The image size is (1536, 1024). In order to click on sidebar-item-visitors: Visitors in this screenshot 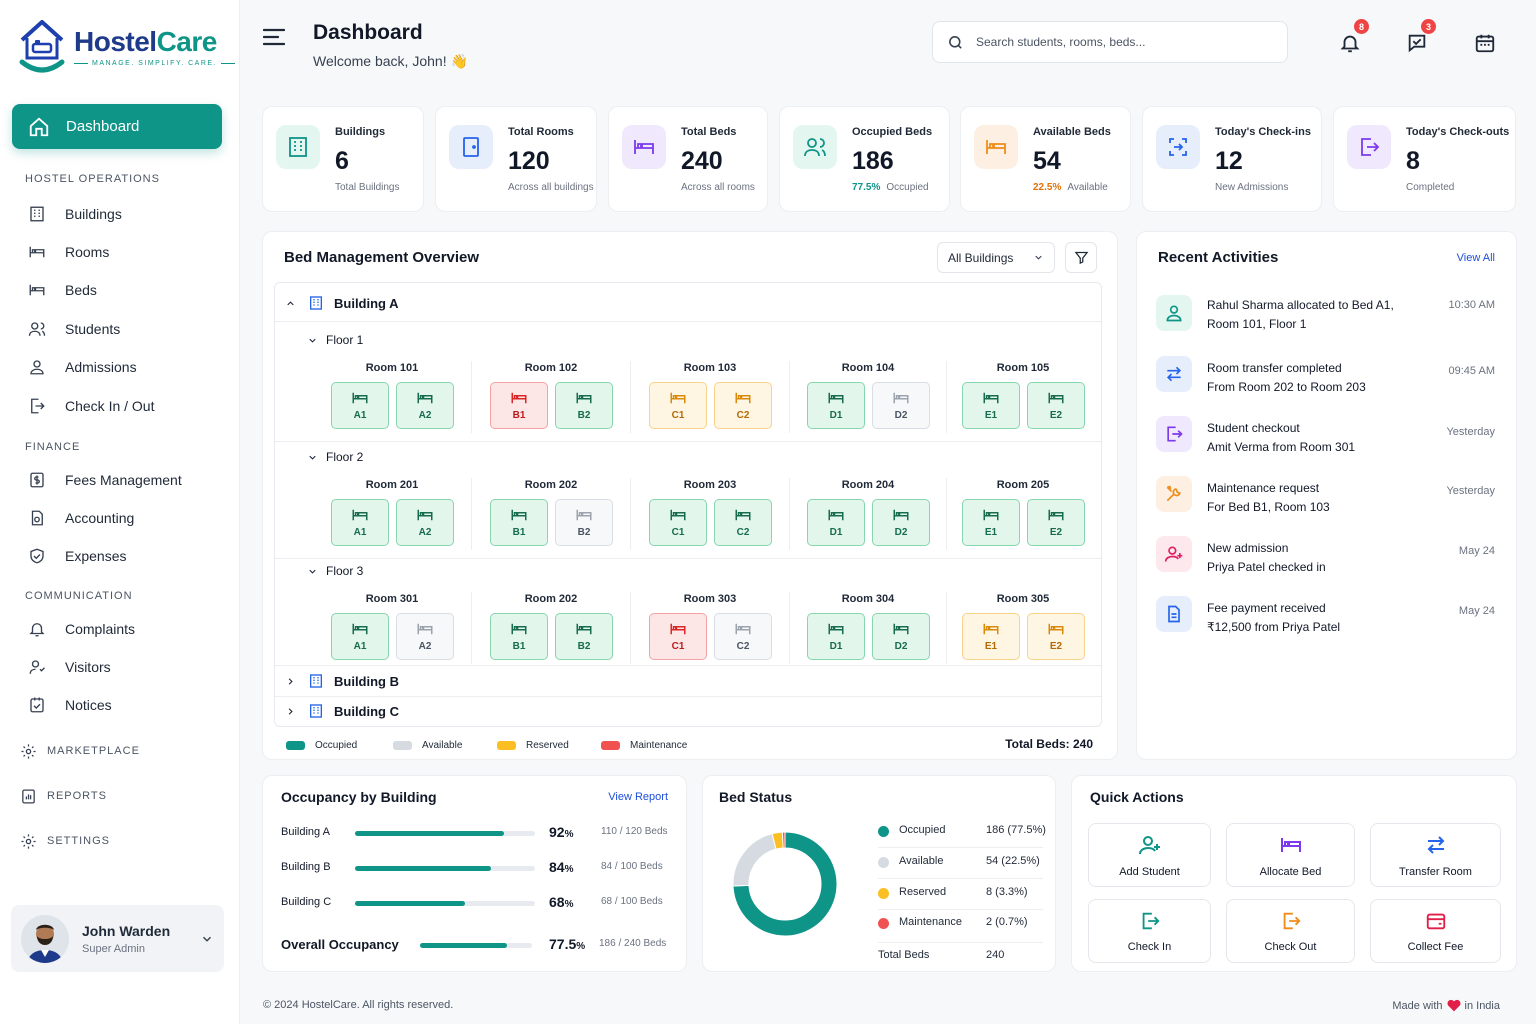, I will do `click(69, 667)`.